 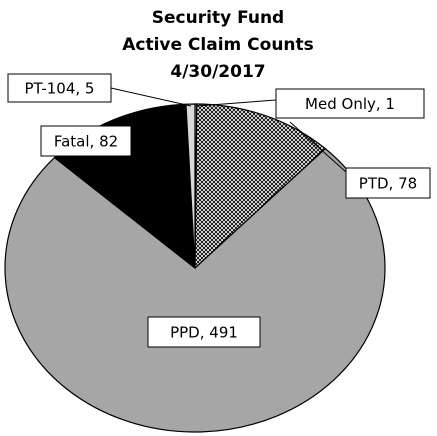 I want to click on data-label: Med Only, 1, so click(x=350, y=104).